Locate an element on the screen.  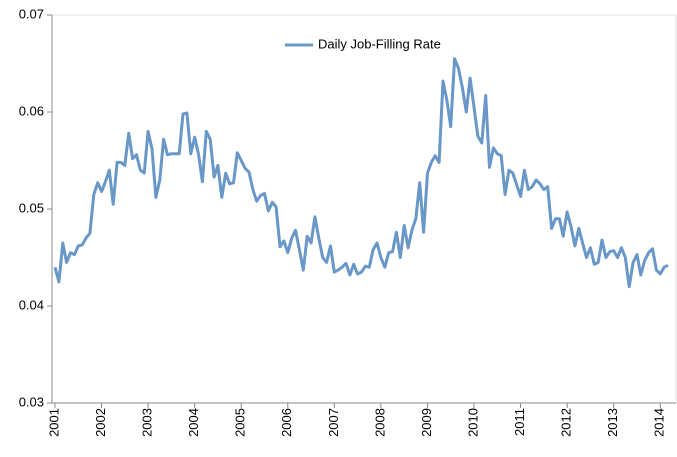
x-tick-label: 2014 is located at coordinates (659, 422).